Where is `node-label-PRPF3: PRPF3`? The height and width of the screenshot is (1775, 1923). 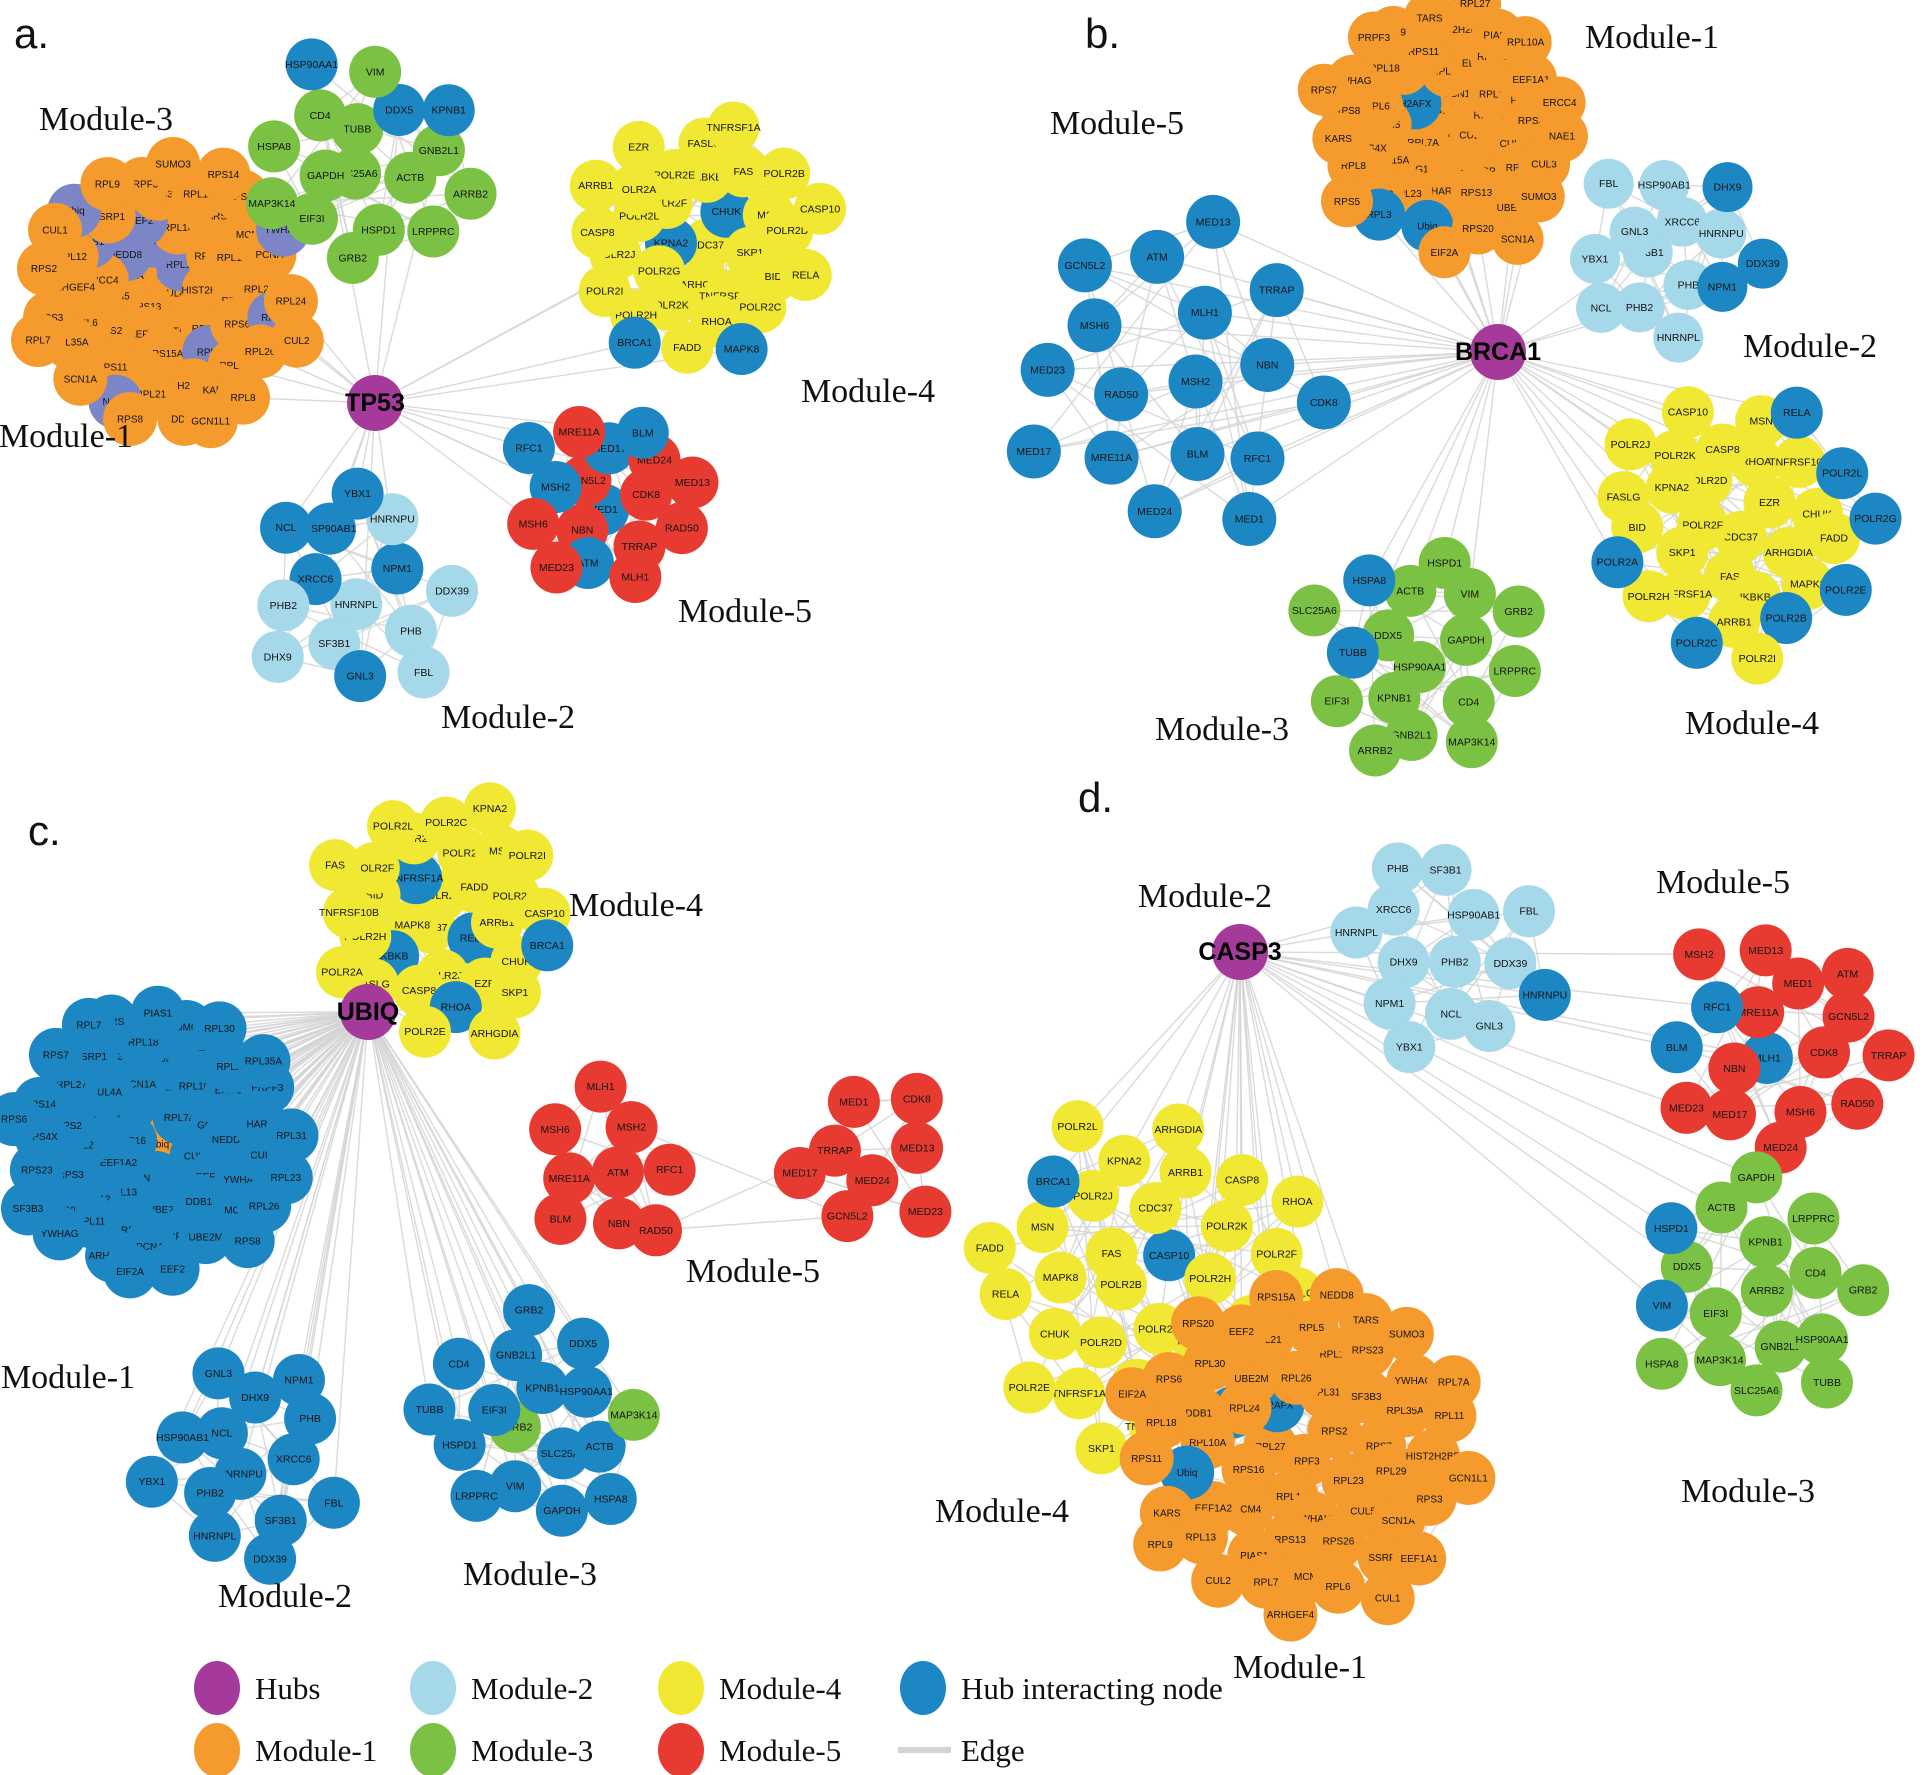 node-label-PRPF3: PRPF3 is located at coordinates (1303, 1461).